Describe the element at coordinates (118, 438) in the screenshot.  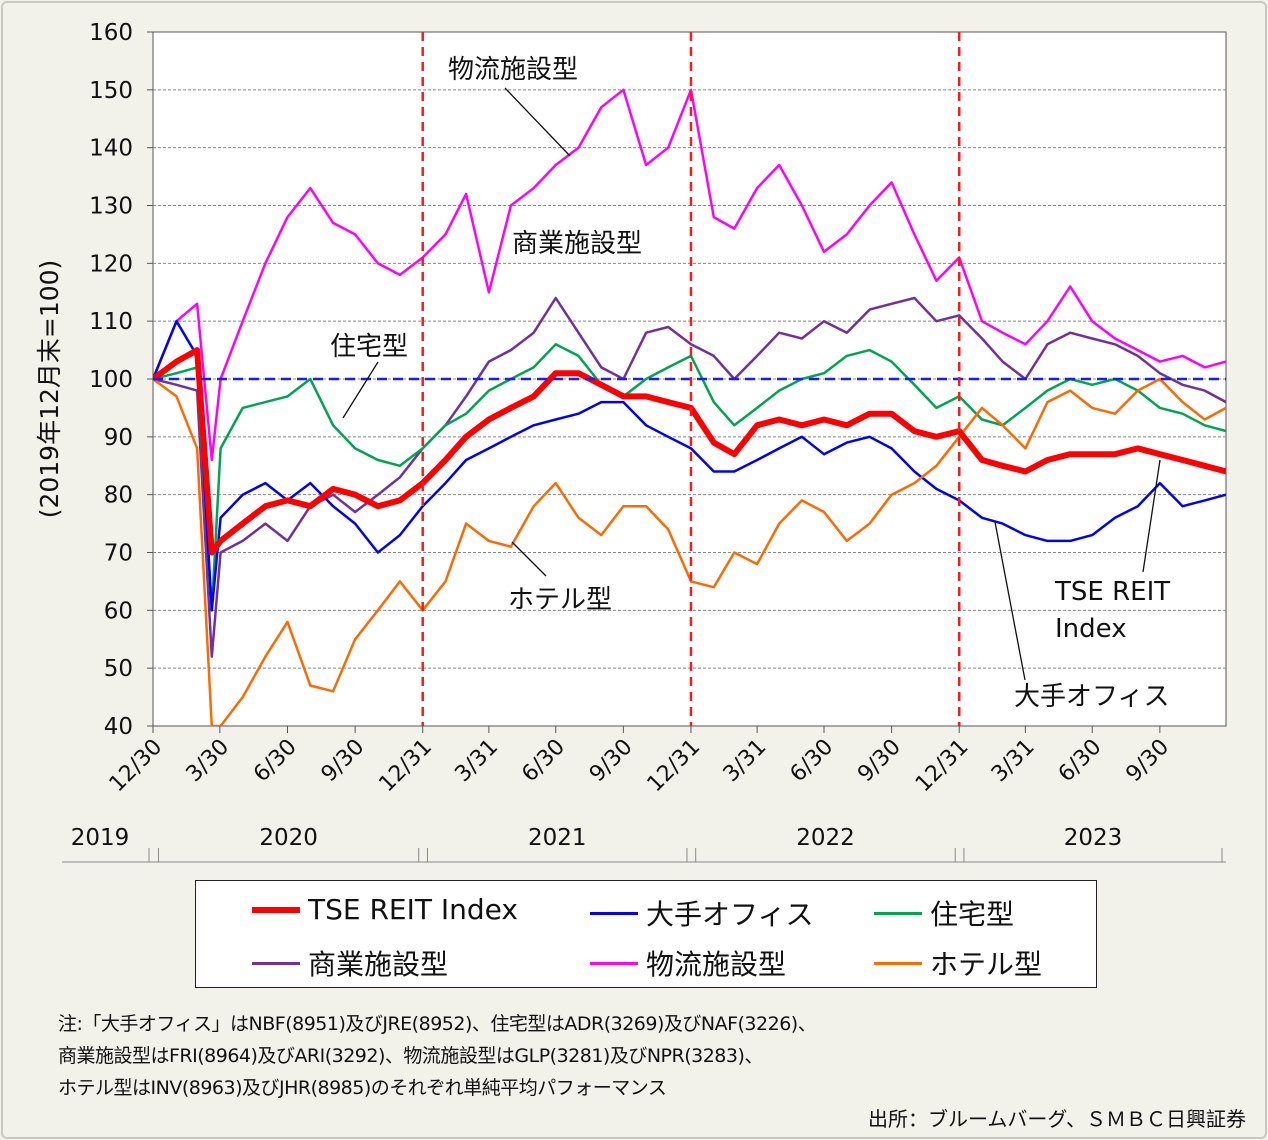
I see `y-tick-label: 90` at that location.